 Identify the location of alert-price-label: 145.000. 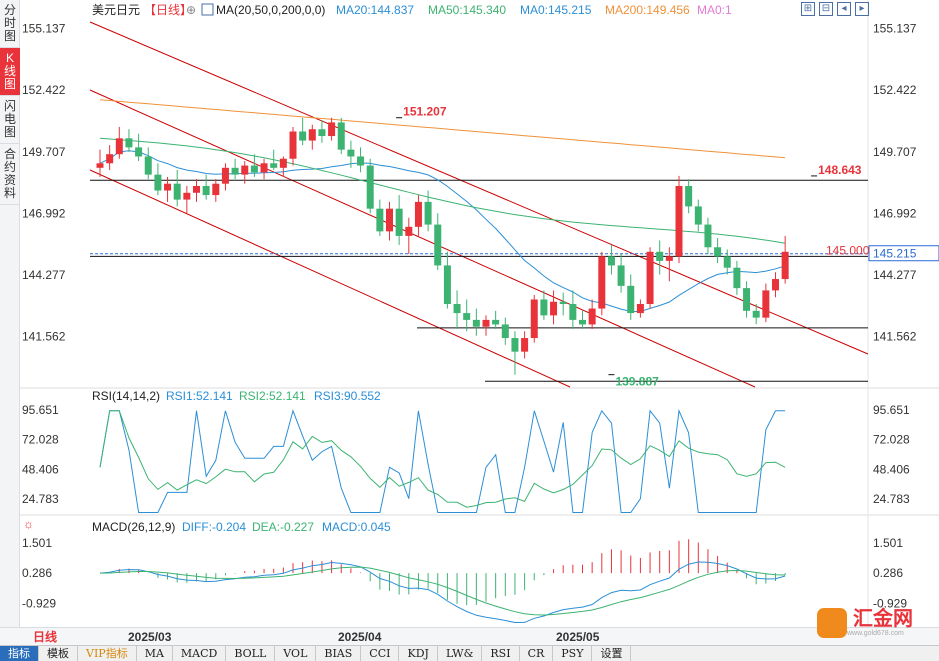
(848, 251).